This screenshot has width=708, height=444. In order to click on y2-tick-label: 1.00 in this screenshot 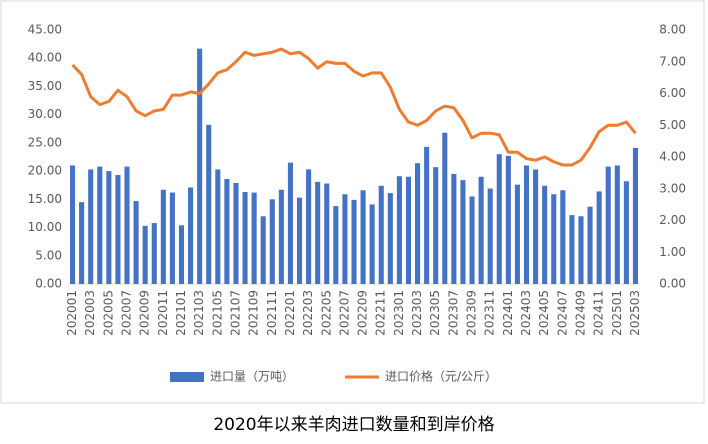, I will do `click(672, 252)`.